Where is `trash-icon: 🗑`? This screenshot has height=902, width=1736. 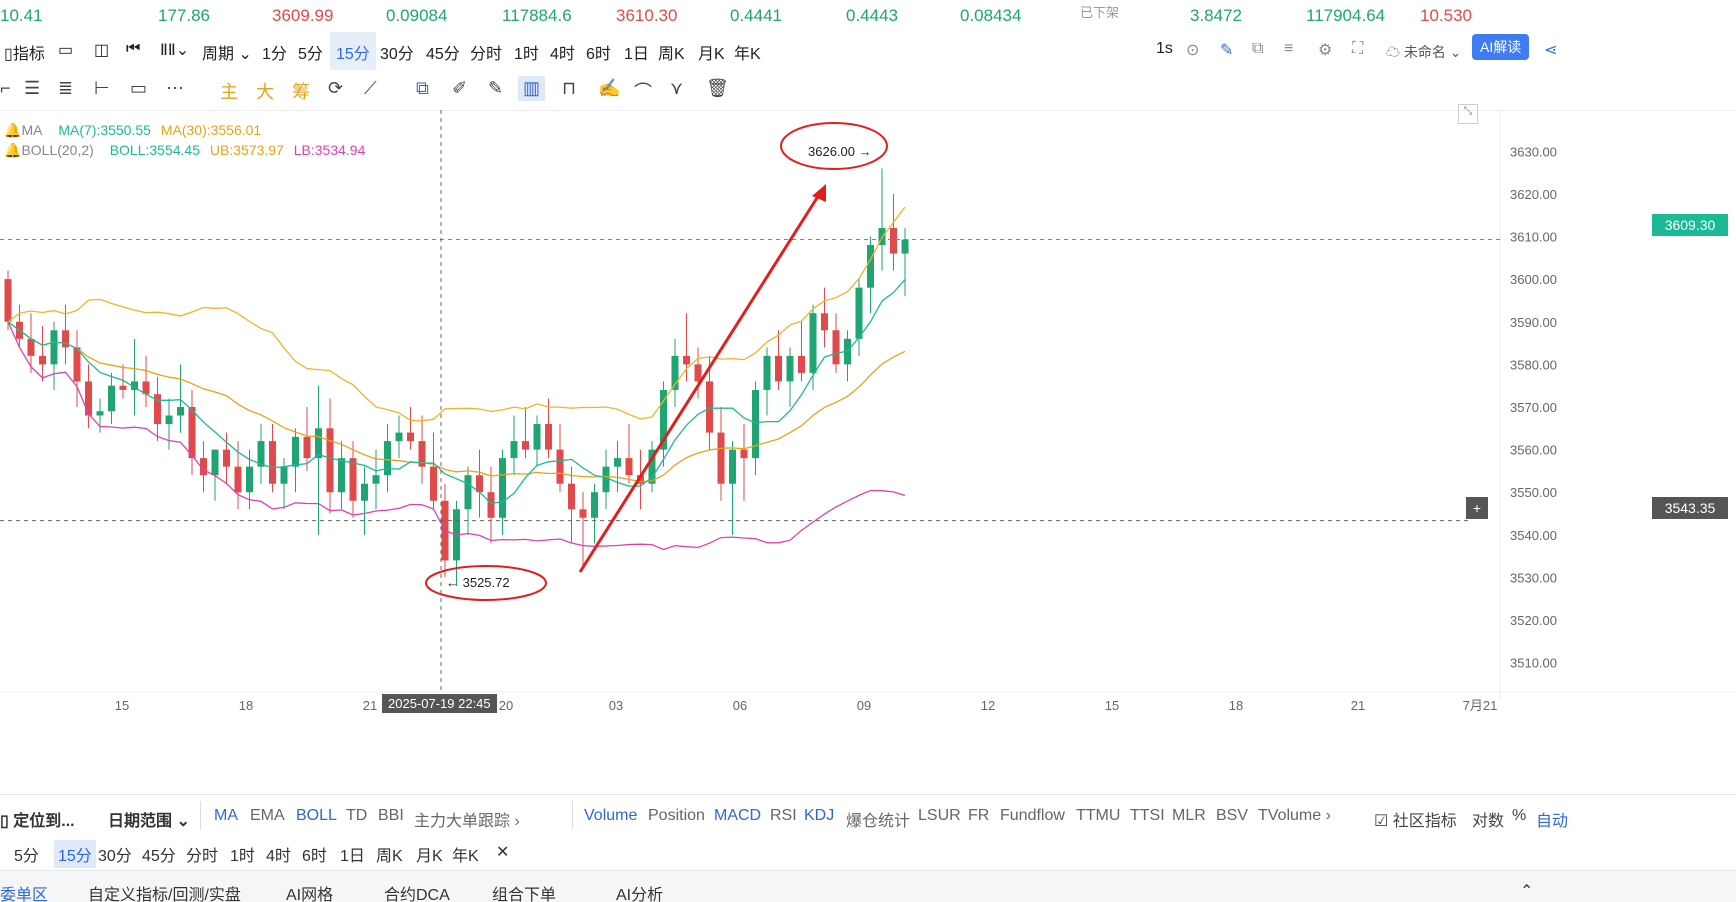 trash-icon: 🗑 is located at coordinates (717, 88).